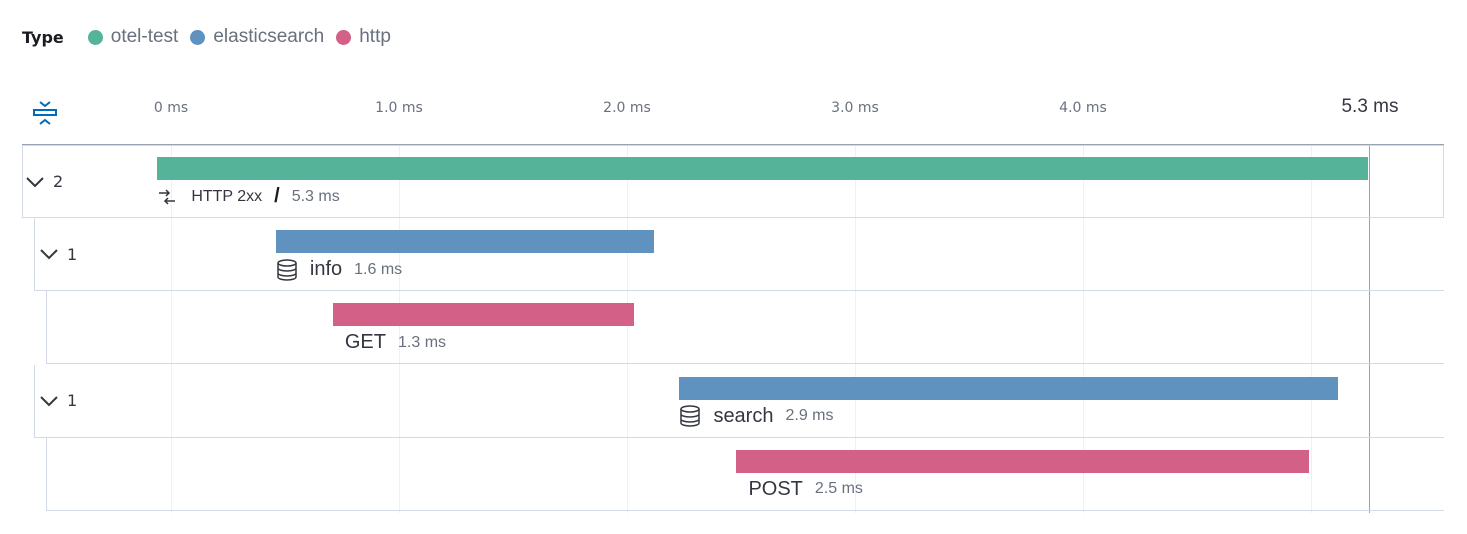  What do you see at coordinates (1370, 106) in the screenshot?
I see `axis-end-label: 5.3 ms` at bounding box center [1370, 106].